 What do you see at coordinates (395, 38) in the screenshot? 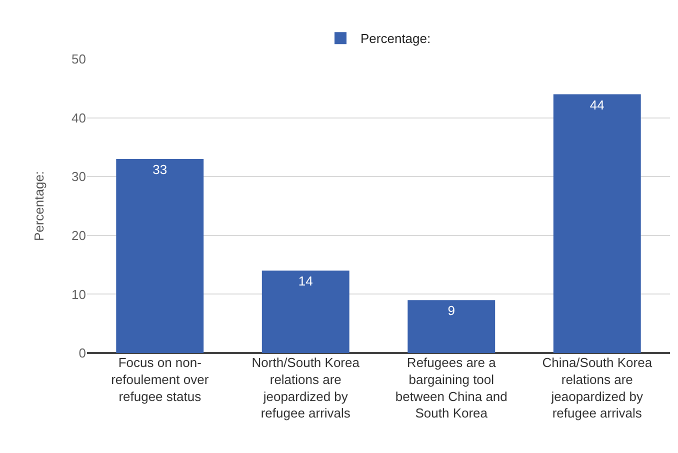
I see `legend-label: Percentage:` at bounding box center [395, 38].